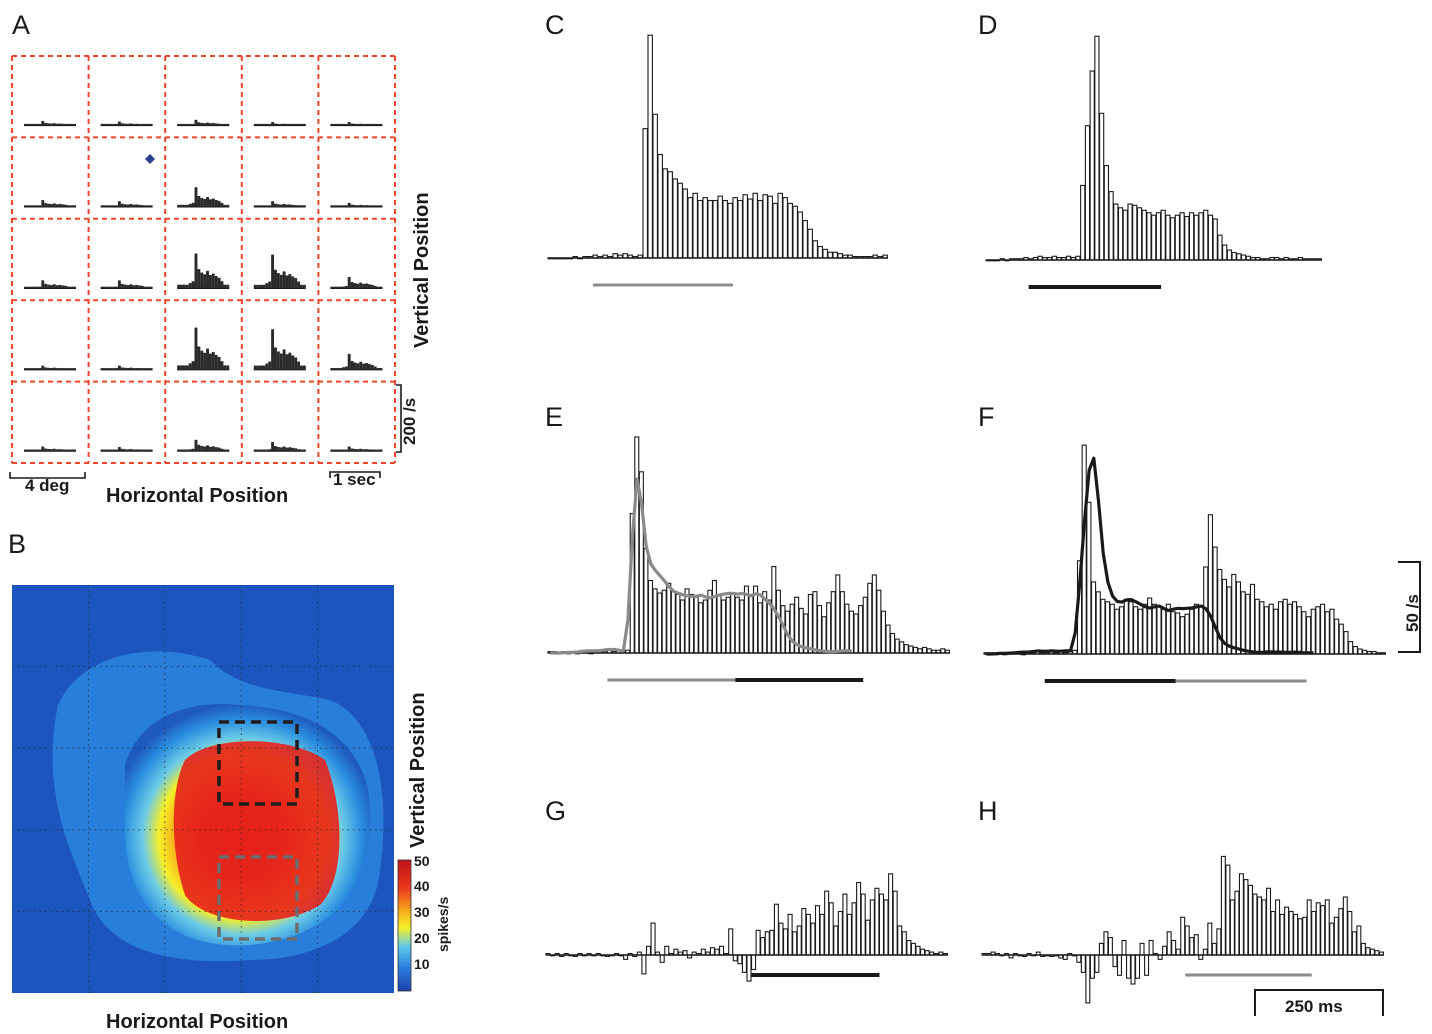 This screenshot has width=1432, height=1034. I want to click on colorbar-tick-40: 40, so click(422, 886).